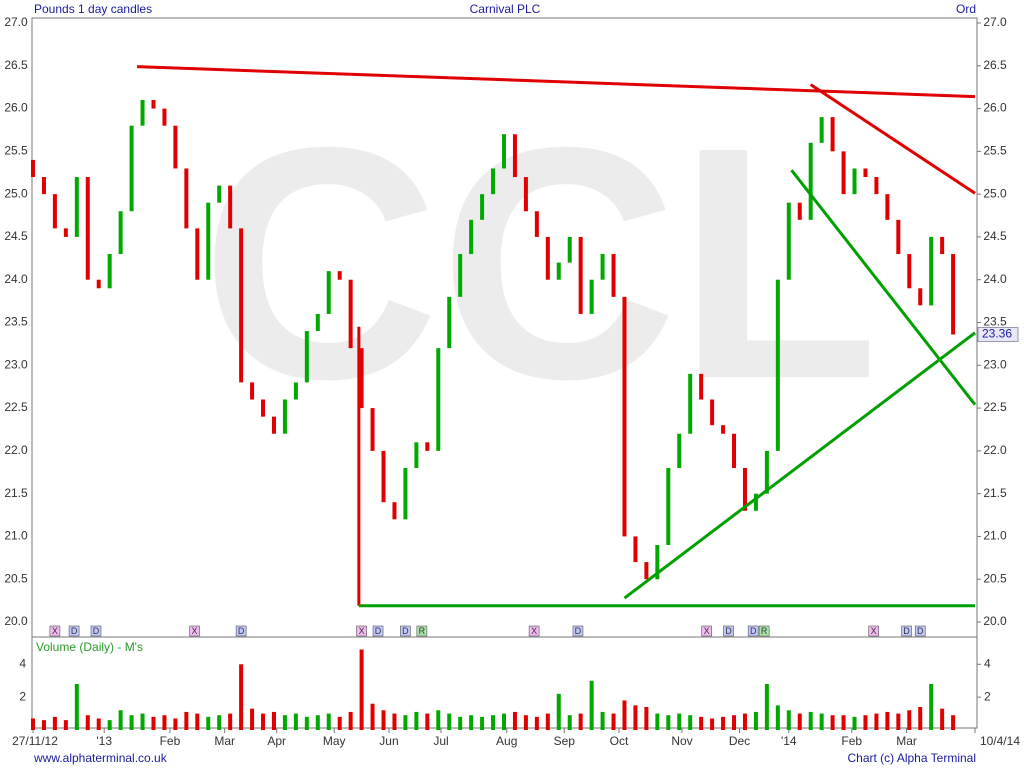  Describe the element at coordinates (739, 741) in the screenshot. I see `x-tick-label: Dec` at that location.